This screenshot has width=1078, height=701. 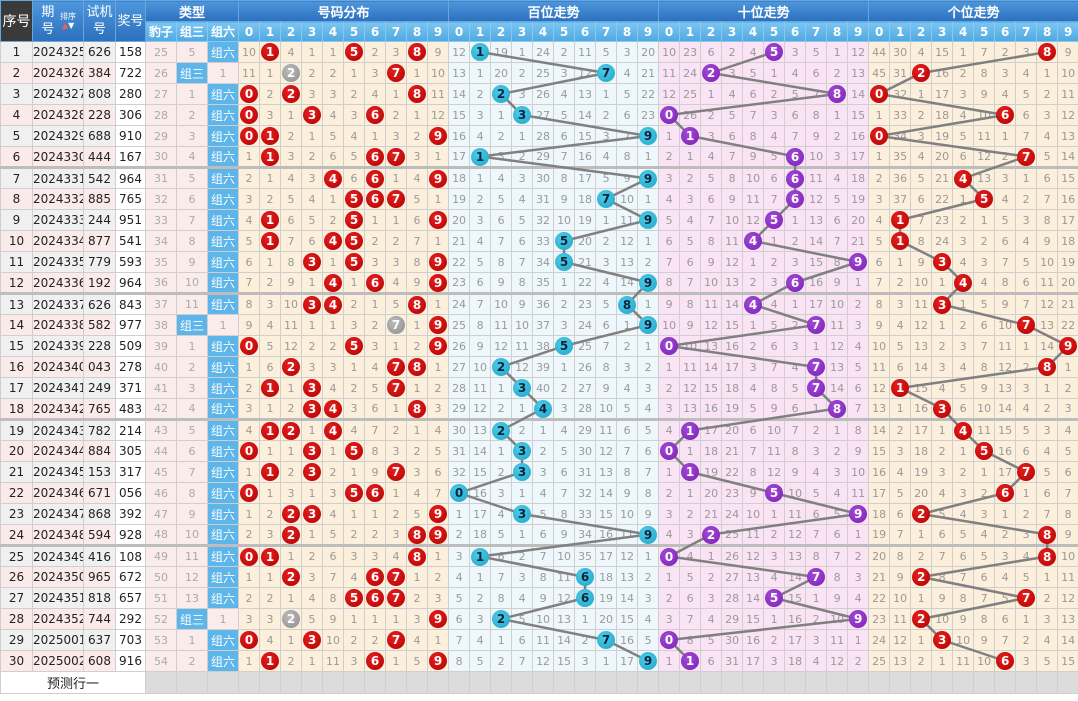 What do you see at coordinates (564, 31) in the screenshot?
I see `header-hundreds-digit: 5` at bounding box center [564, 31].